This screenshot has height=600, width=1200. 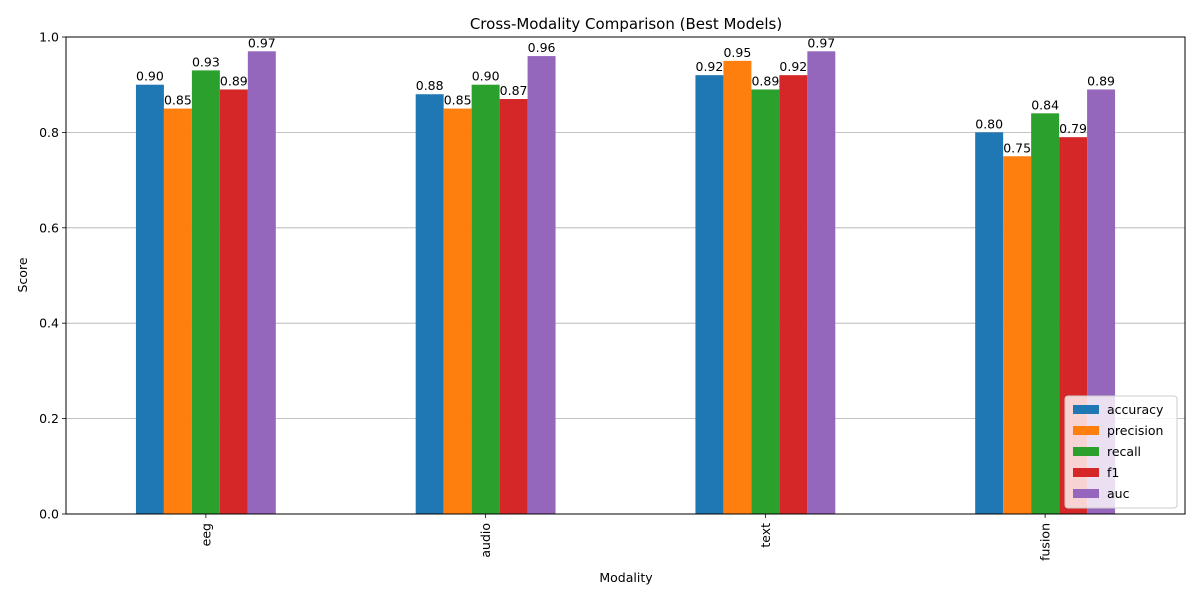 I want to click on y-tick-label: 0.8, so click(x=49, y=132).